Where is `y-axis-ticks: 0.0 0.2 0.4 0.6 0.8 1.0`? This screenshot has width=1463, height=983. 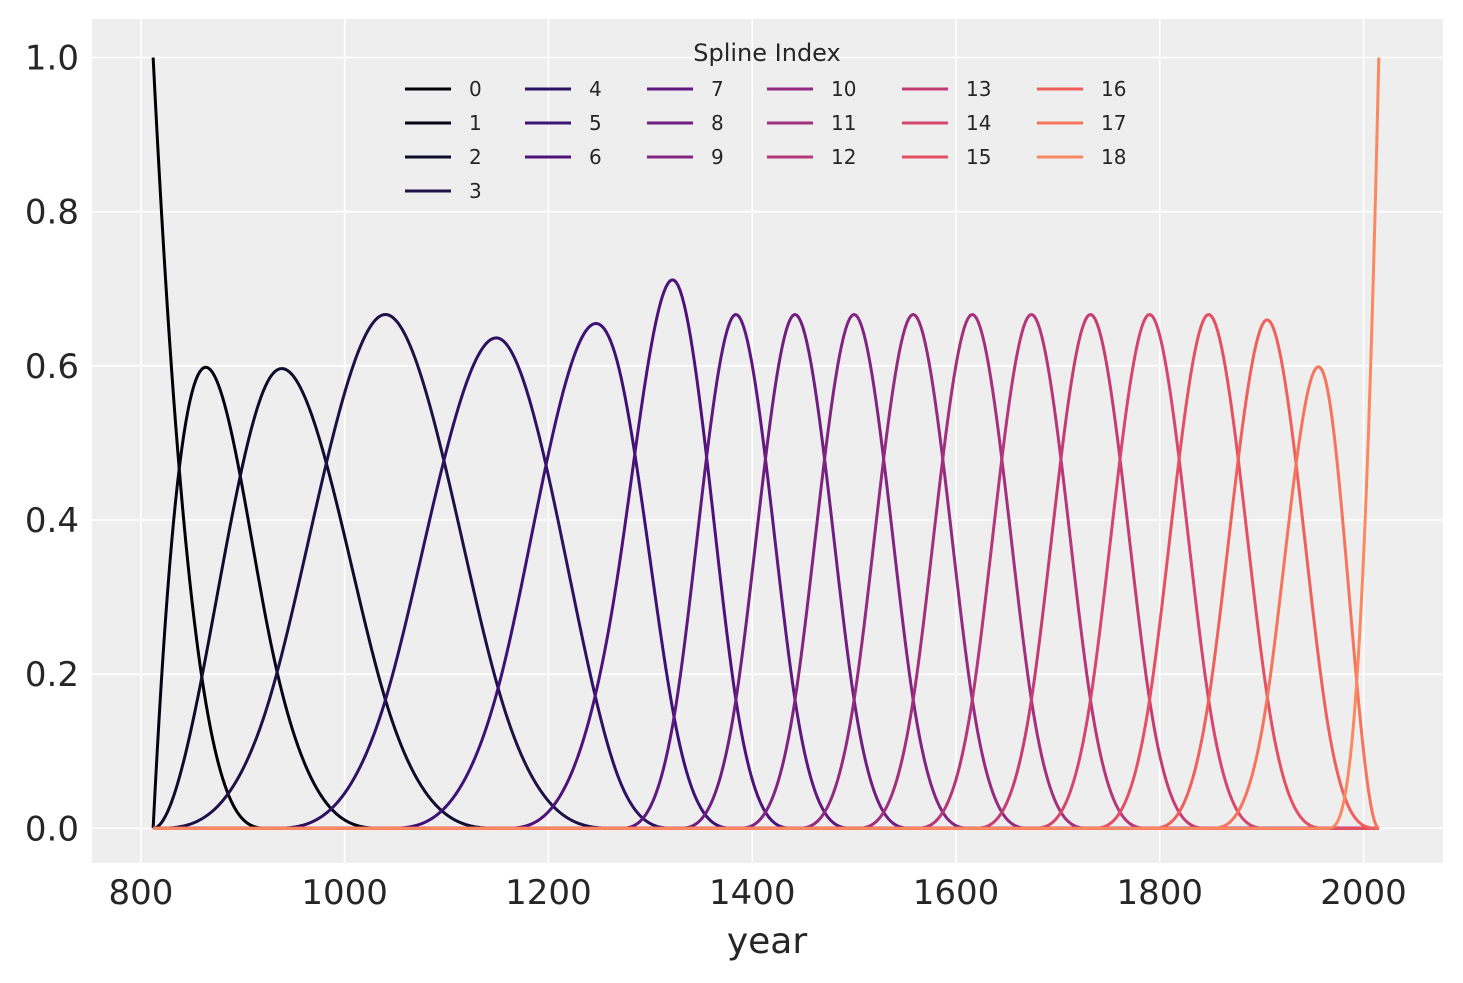
y-axis-ticks: 0.0 0.2 0.4 0.6 0.8 1.0 is located at coordinates (52, 444).